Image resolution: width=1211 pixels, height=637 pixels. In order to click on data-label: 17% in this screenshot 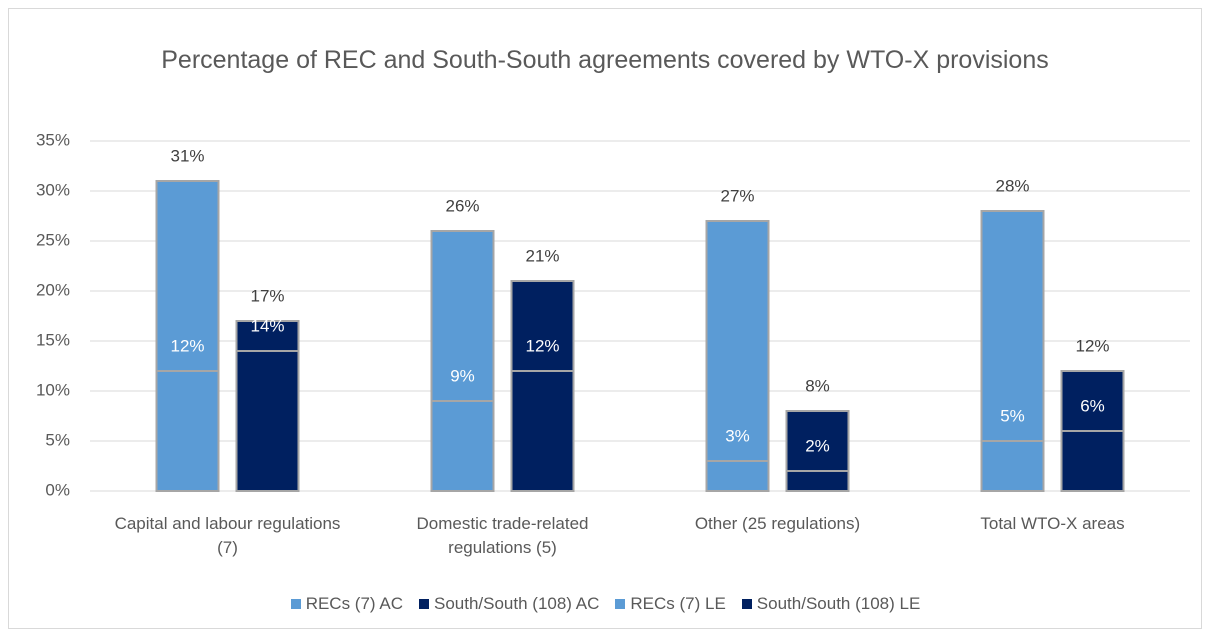, I will do `click(267, 295)`.